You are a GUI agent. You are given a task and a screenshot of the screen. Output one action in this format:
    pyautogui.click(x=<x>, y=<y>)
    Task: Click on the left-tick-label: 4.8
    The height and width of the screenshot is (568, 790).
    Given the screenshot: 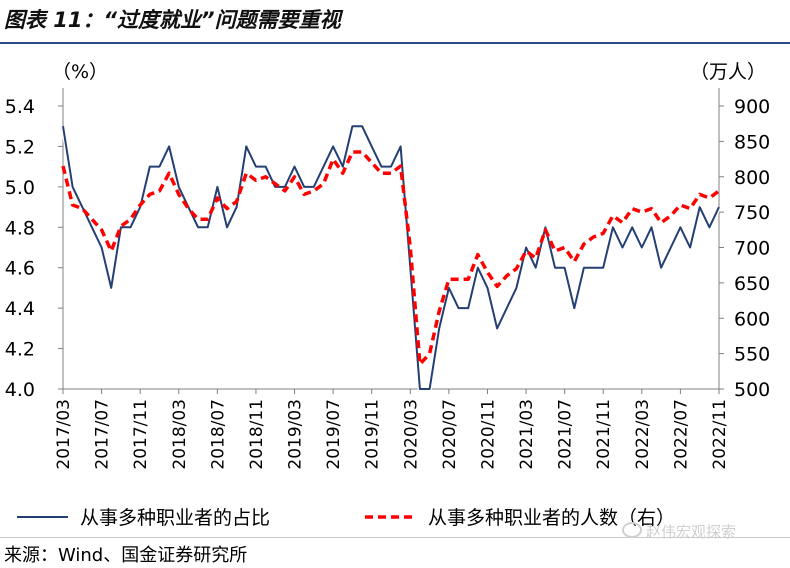 What is the action you would take?
    pyautogui.click(x=20, y=228)
    